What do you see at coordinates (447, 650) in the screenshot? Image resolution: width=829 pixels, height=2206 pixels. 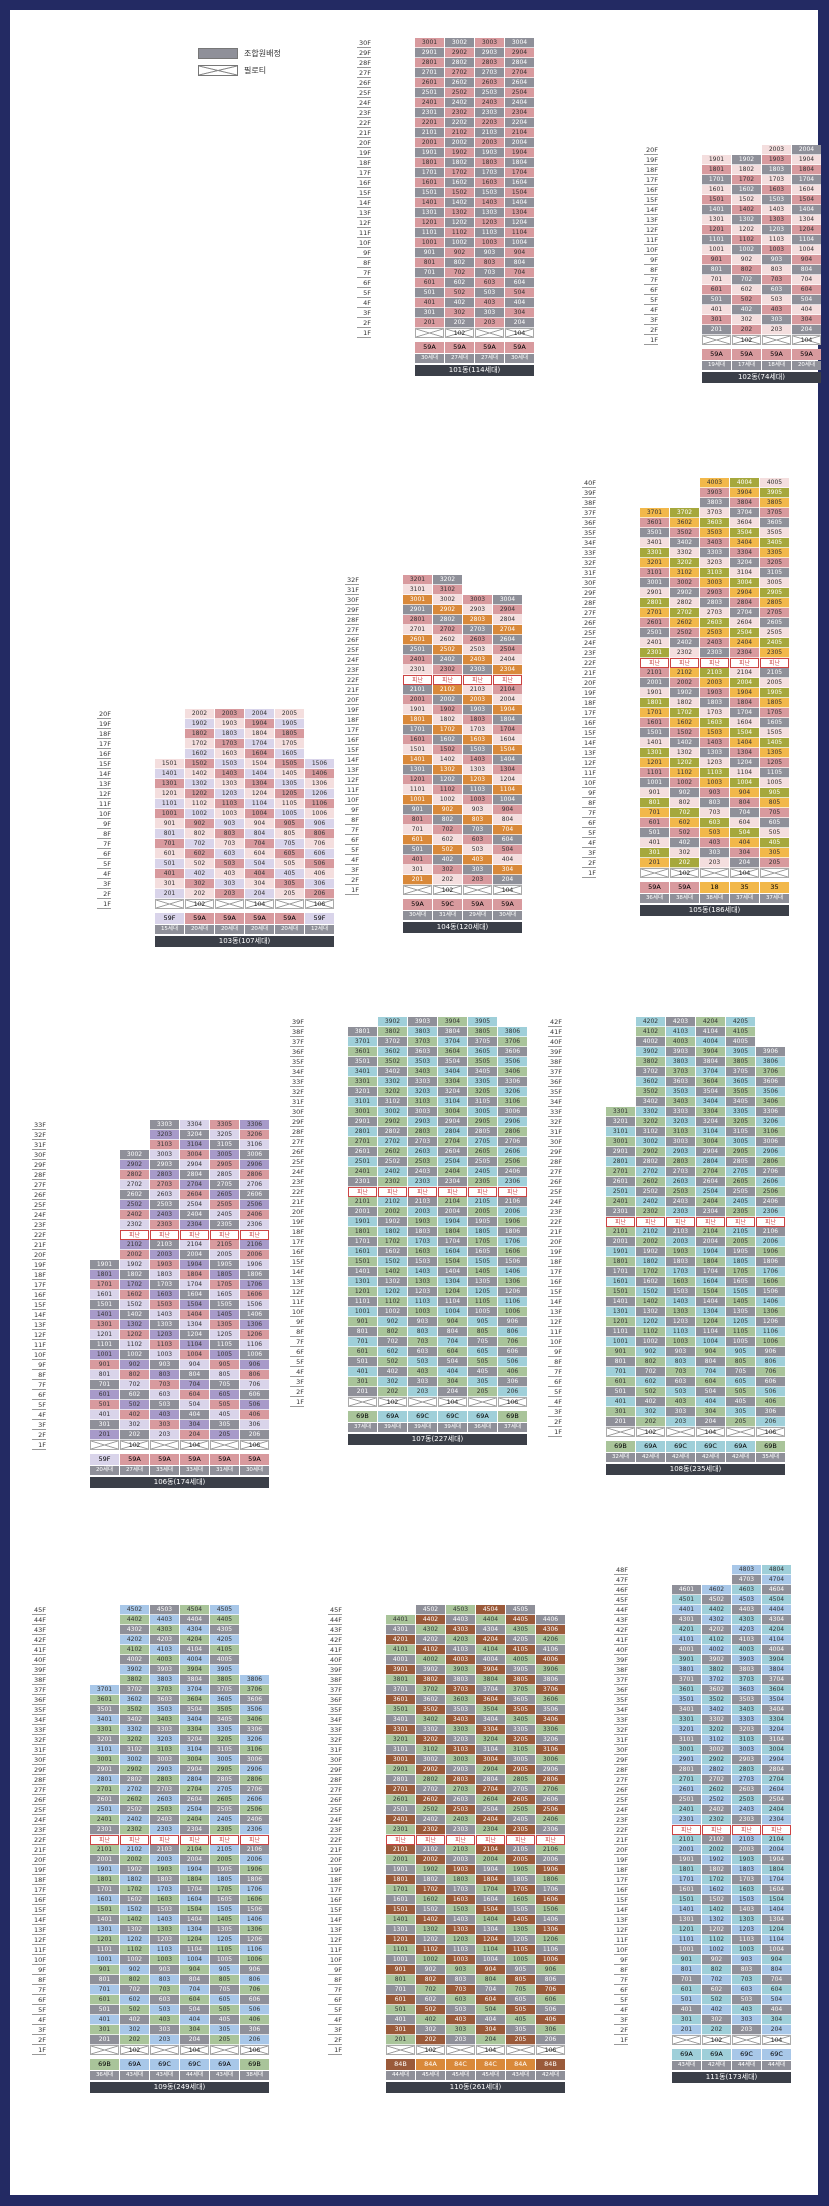 I see `unit-cell: 2502` at bounding box center [447, 650].